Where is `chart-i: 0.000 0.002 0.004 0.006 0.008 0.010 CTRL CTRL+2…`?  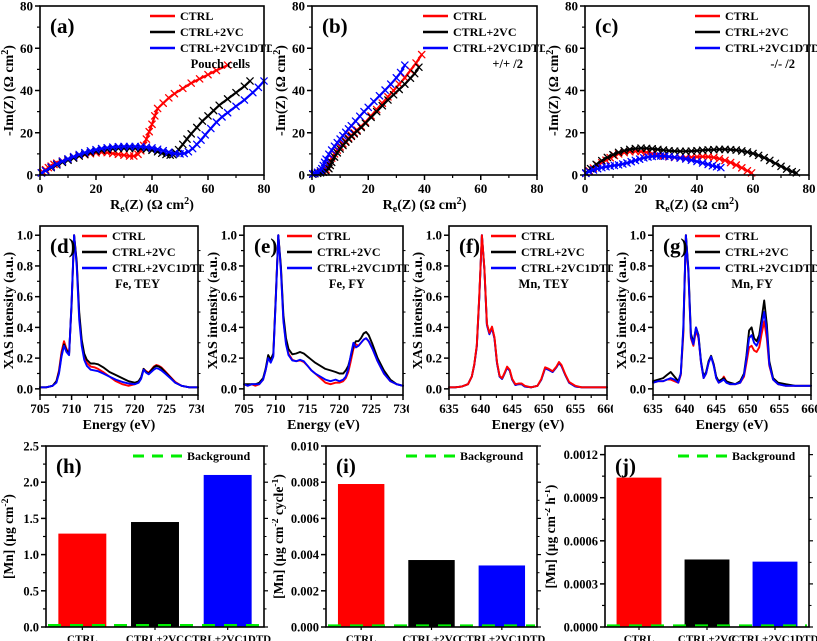
chart-i: 0.000 0.002 0.004 0.006 0.008 0.010 CTRL CTRL+2… is located at coordinates (407, 540).